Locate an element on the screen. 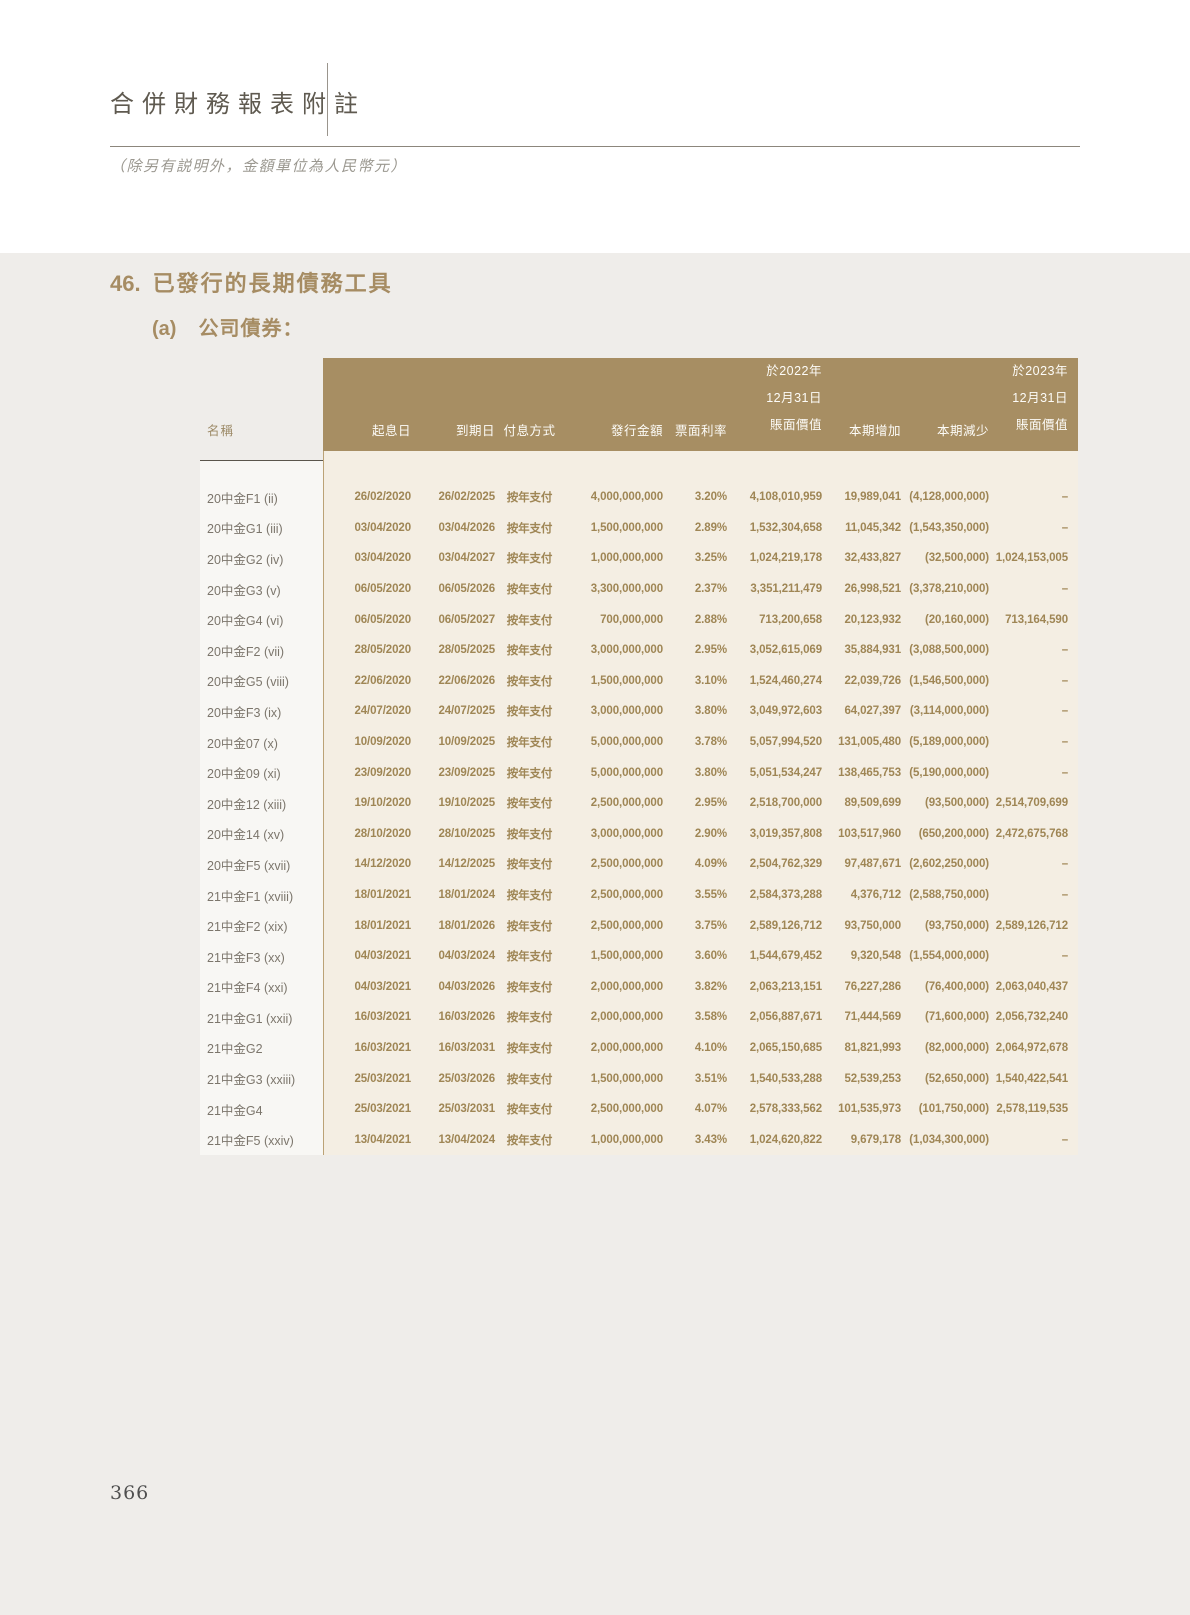 This screenshot has width=1190, height=1615. decrease-cell: (101,750,000) is located at coordinates (953, 1109).